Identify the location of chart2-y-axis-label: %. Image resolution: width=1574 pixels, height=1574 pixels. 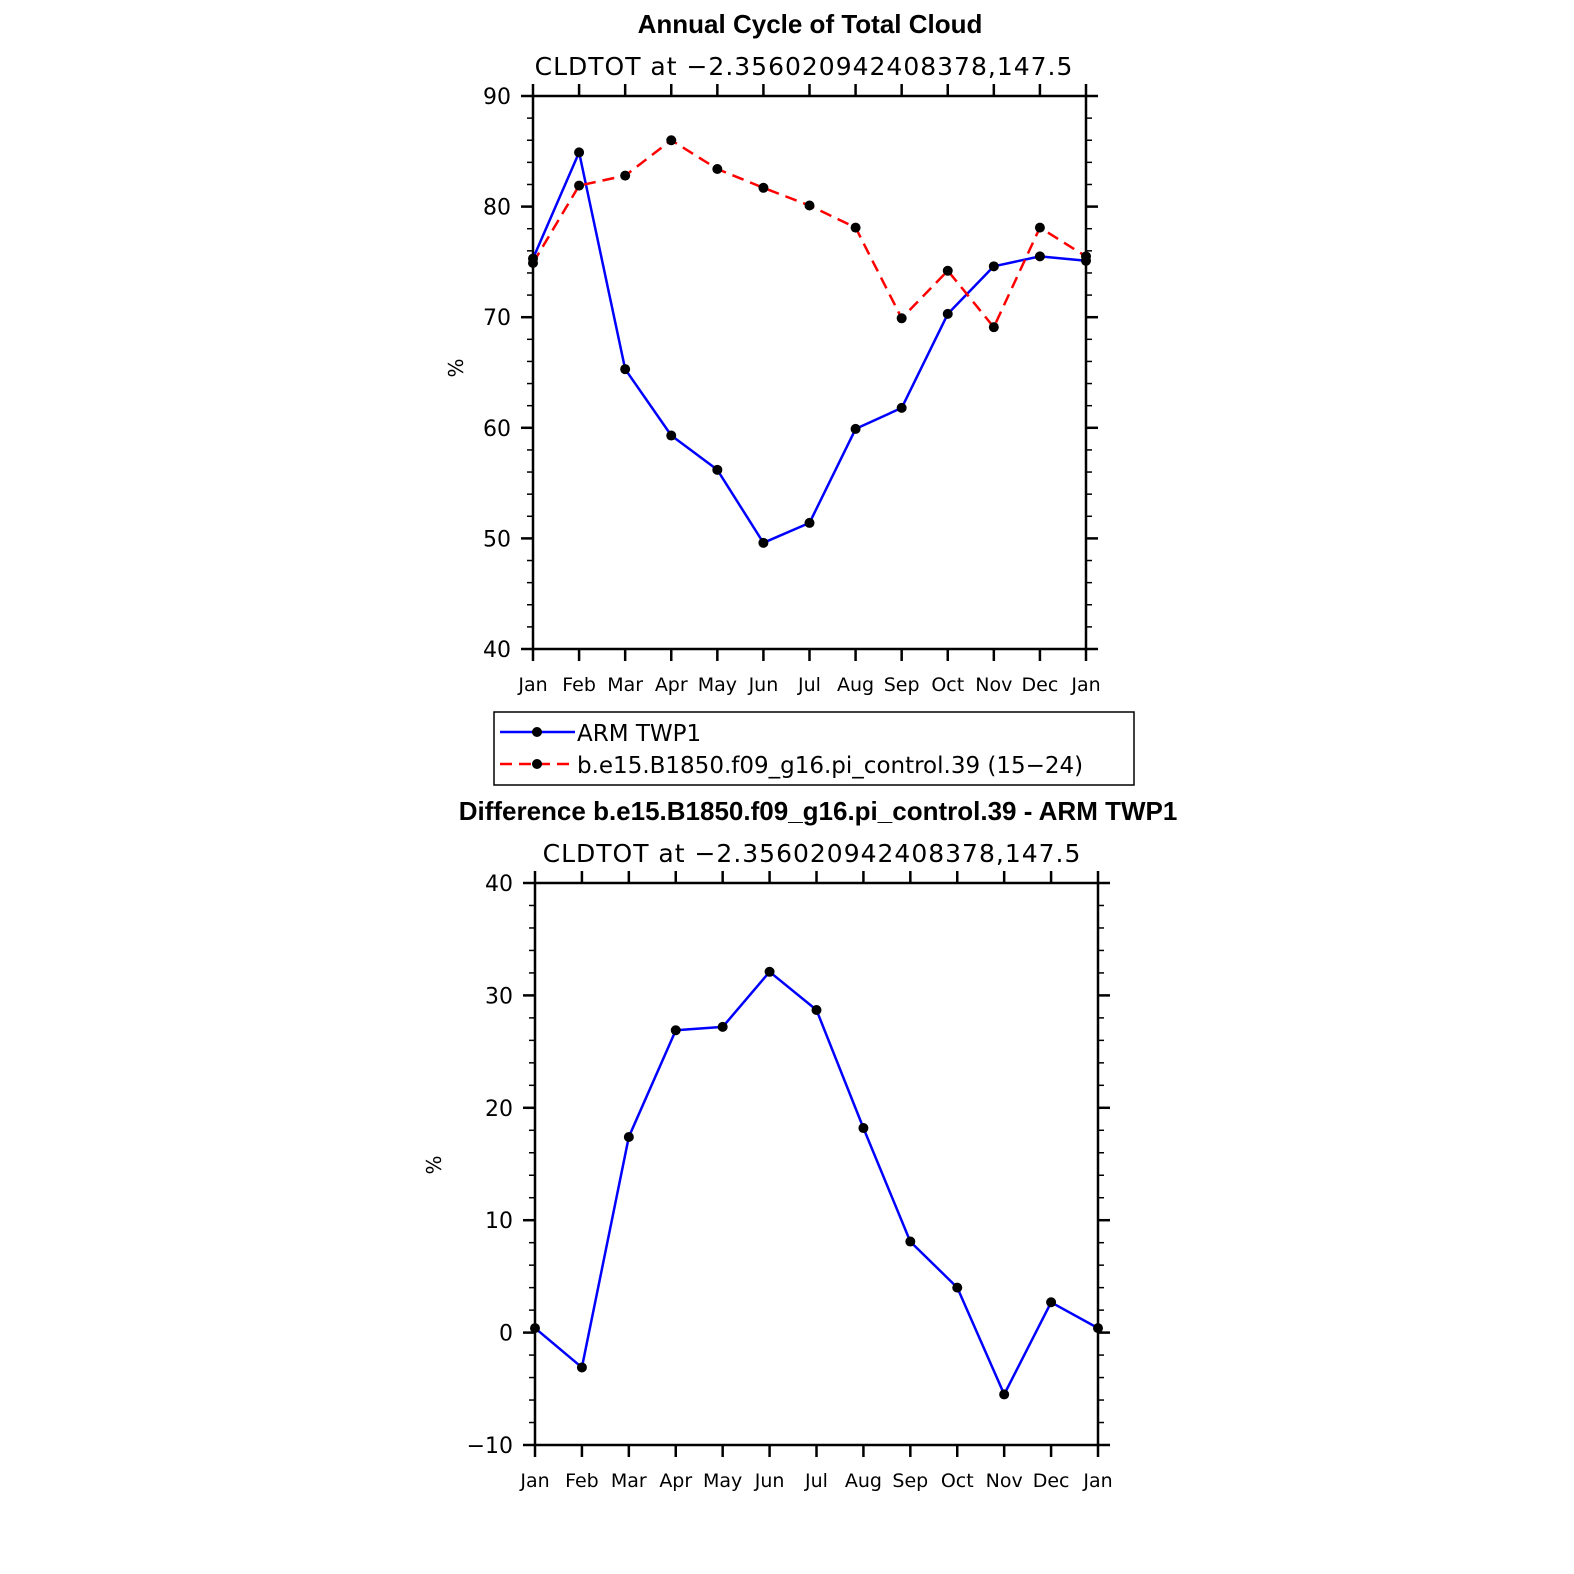
(434, 1164).